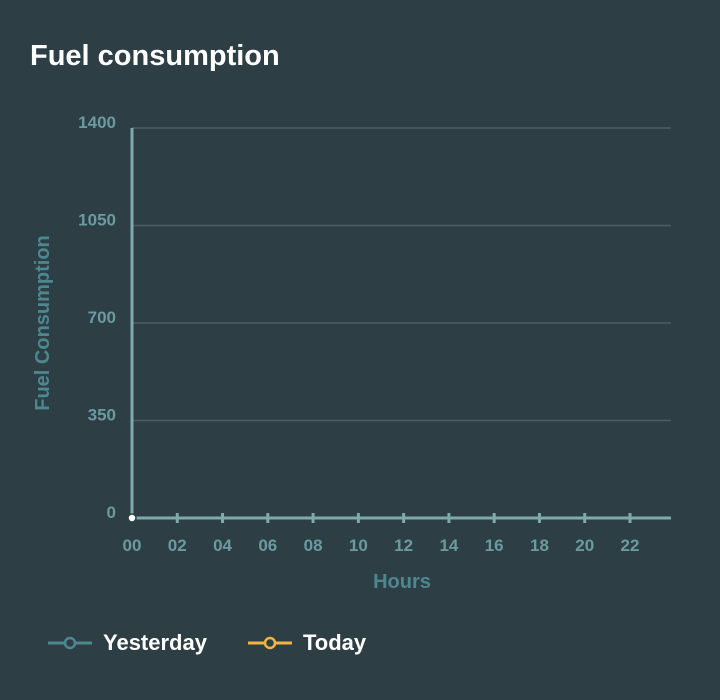 The width and height of the screenshot is (720, 700). I want to click on legend-item-today: Today, so click(306, 643).